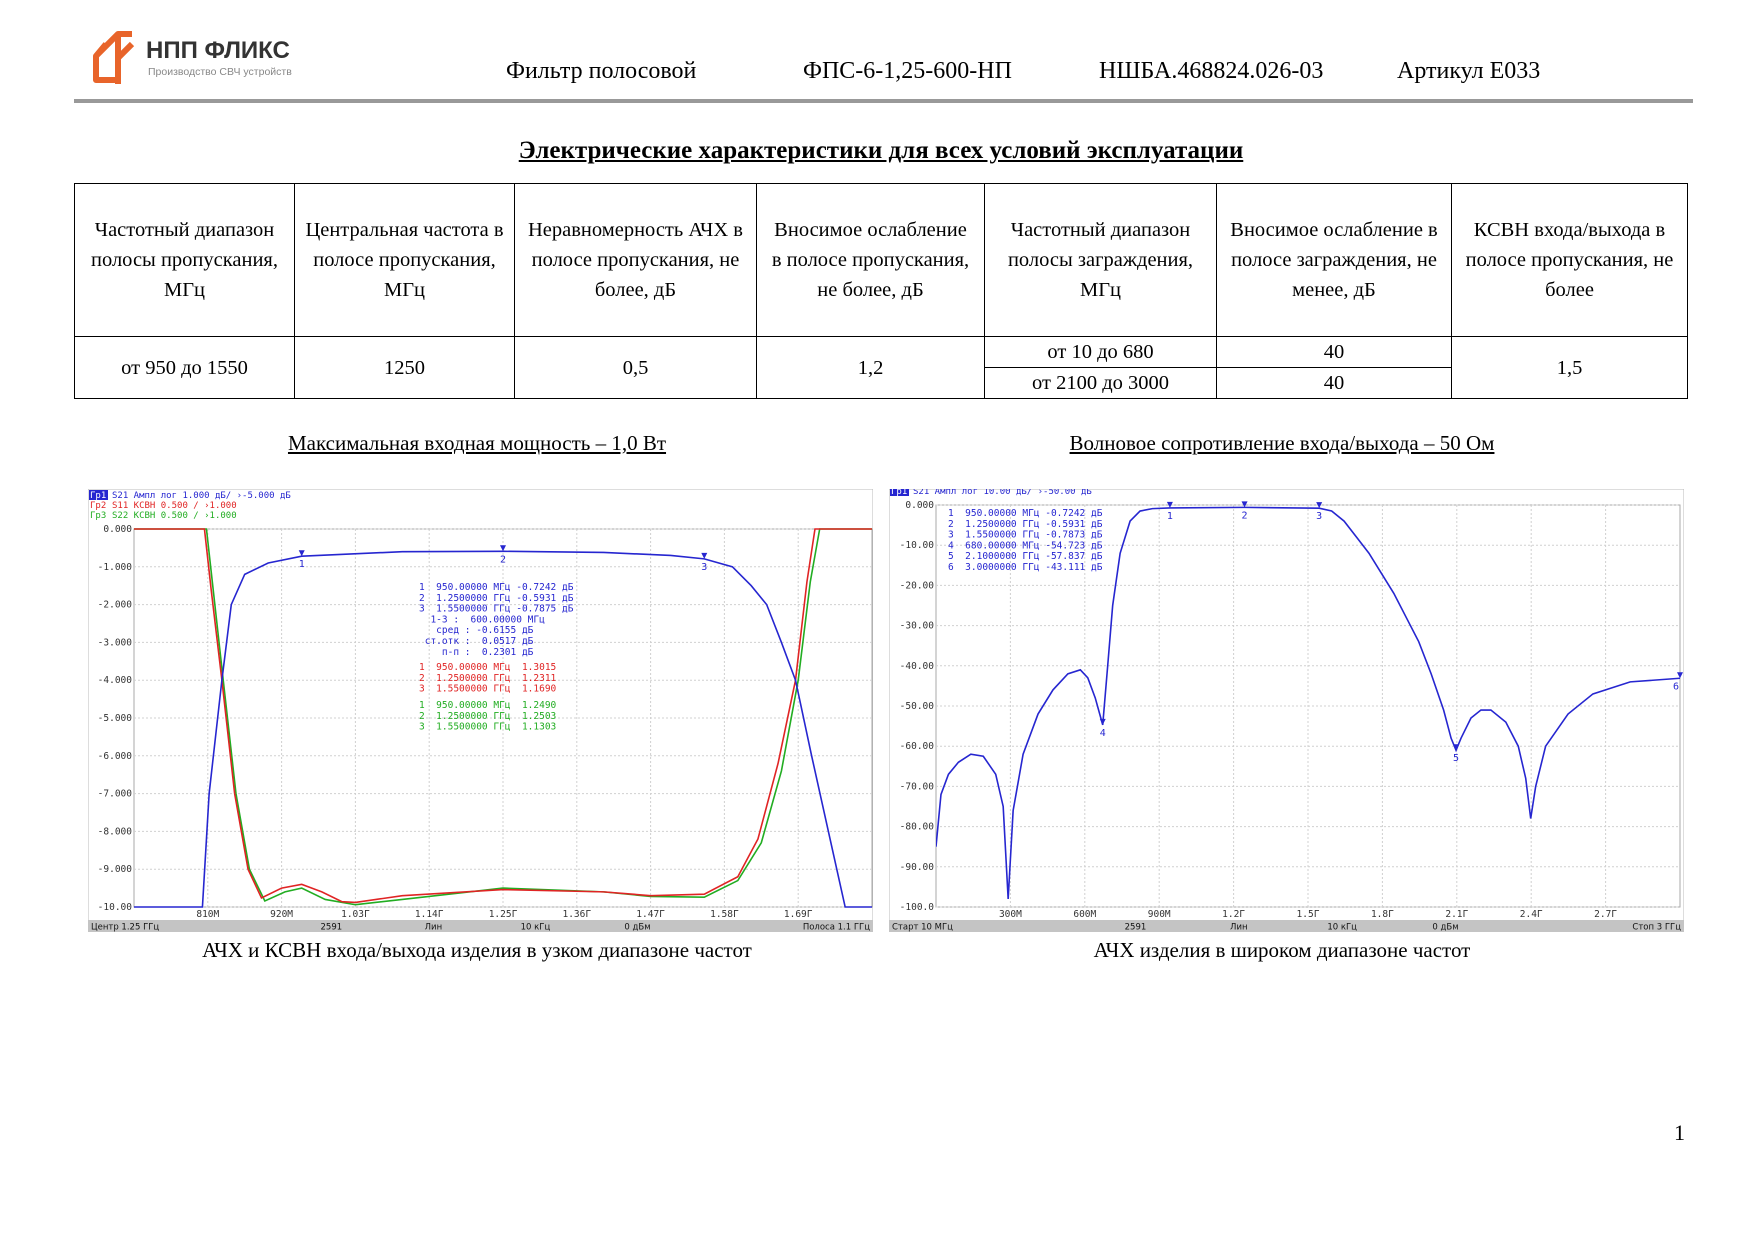 This screenshot has width=1754, height=1240. Describe the element at coordinates (98, 516) in the screenshot. I see `trace-id: Гр3` at that location.